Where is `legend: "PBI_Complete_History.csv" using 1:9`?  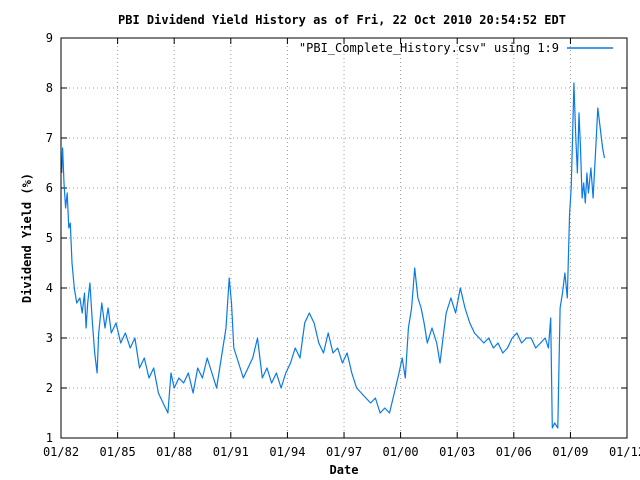 legend: "PBI_Complete_History.csv" using 1:9 is located at coordinates (456, 48).